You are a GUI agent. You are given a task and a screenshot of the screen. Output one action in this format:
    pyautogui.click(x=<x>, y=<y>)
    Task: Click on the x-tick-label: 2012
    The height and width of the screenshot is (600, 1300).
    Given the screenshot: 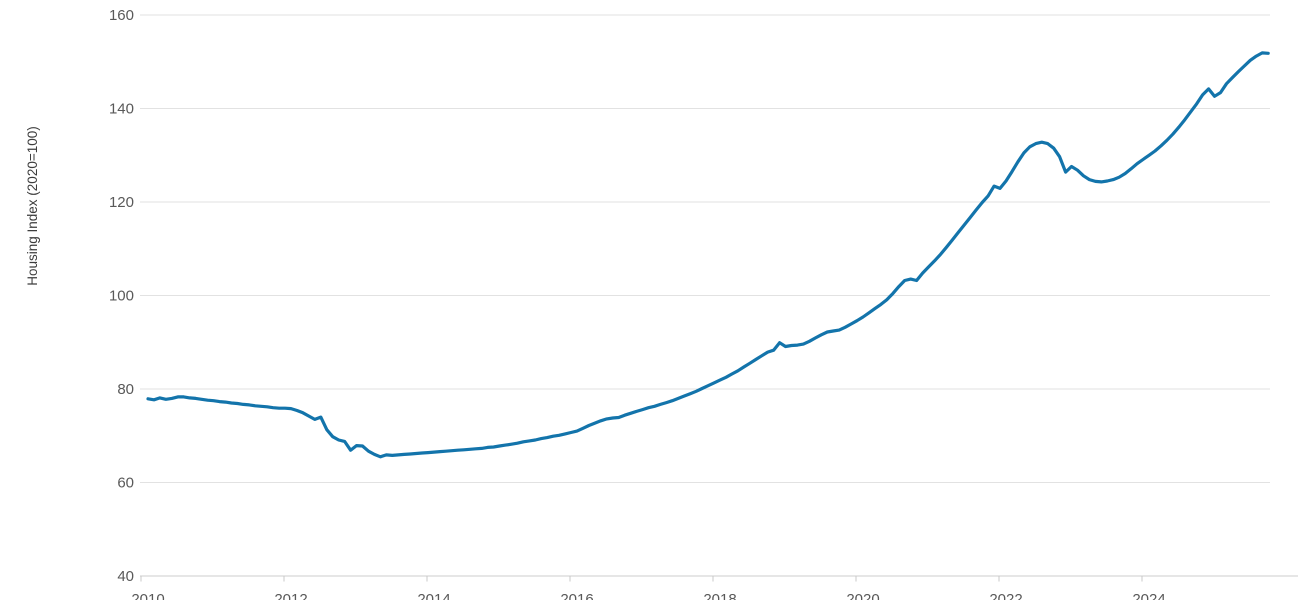 What is the action you would take?
    pyautogui.click(x=290, y=595)
    